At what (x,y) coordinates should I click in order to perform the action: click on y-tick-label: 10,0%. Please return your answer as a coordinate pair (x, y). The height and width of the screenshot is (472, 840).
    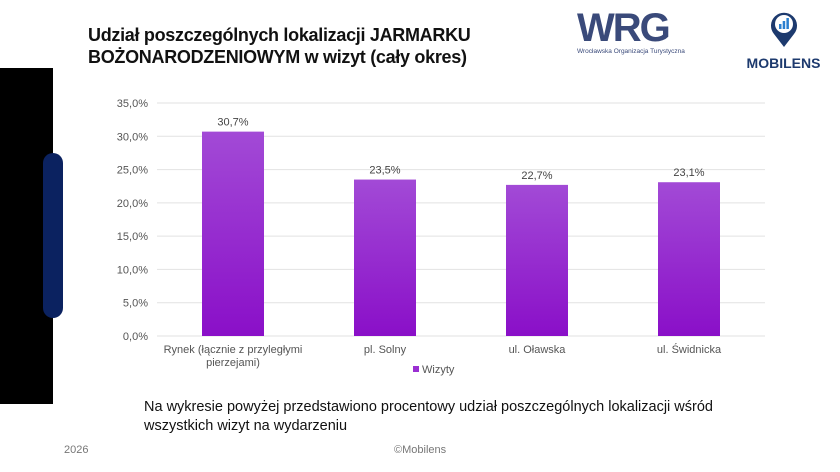
    Looking at the image, I should click on (132, 270).